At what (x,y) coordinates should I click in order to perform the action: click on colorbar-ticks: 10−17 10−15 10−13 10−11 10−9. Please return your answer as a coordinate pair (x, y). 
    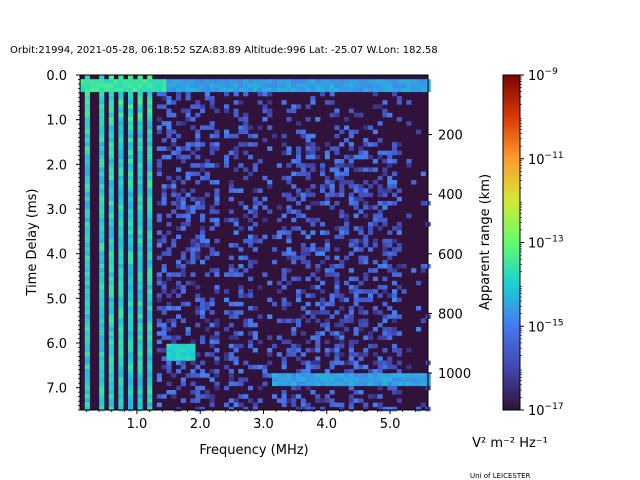
    Looking at the image, I should click on (542, 243).